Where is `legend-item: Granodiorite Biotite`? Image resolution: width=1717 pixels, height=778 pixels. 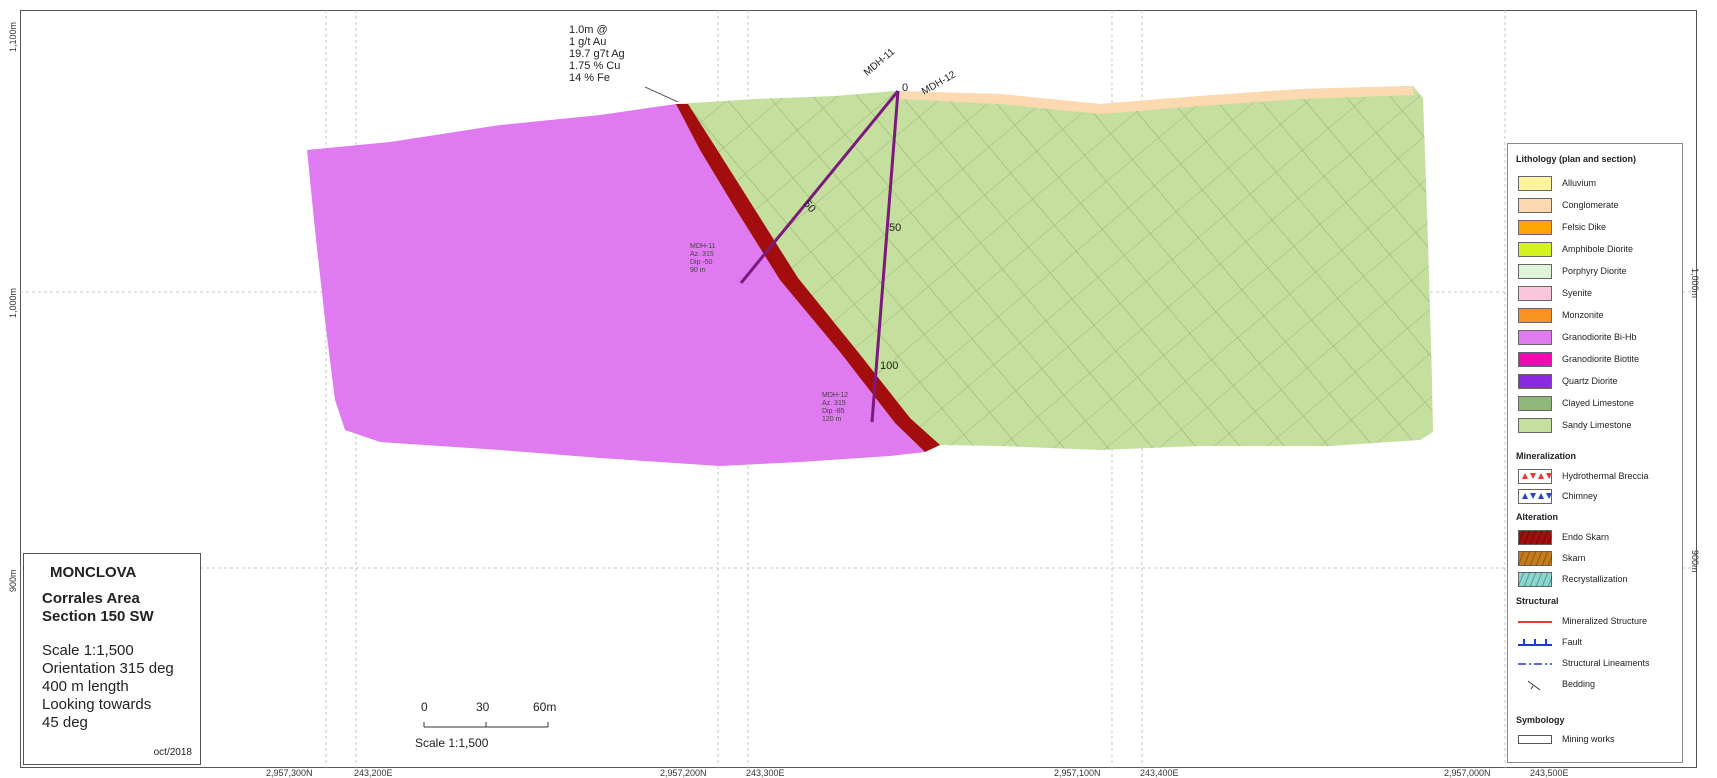
legend-item: Granodiorite Biotite is located at coordinates (1598, 361).